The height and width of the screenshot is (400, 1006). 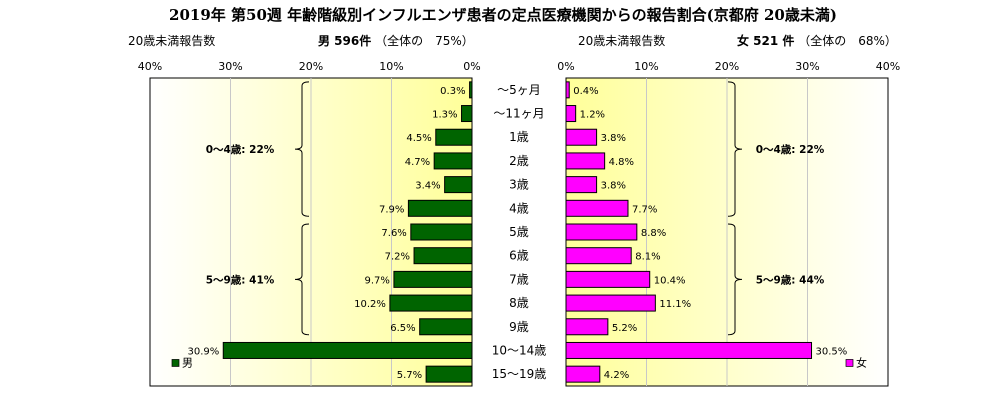 I want to click on male-value-label: 1.3%, so click(x=444, y=115).